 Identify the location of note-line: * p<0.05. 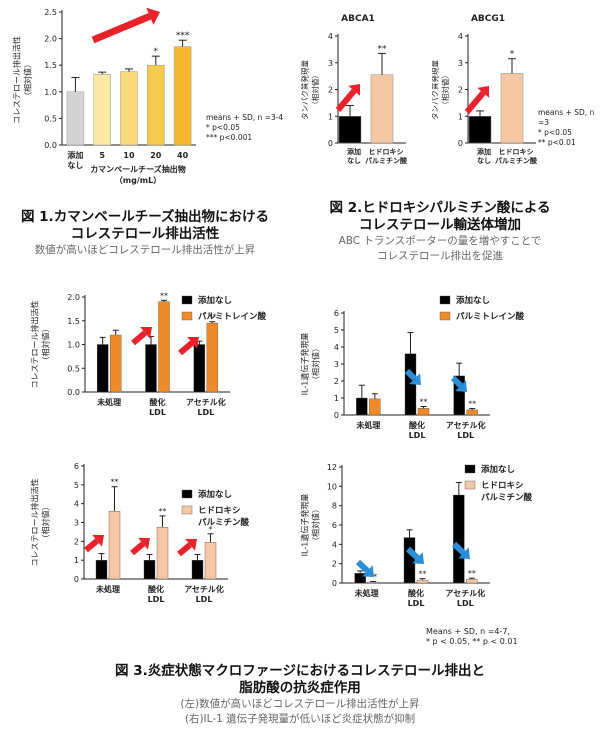
(555, 132).